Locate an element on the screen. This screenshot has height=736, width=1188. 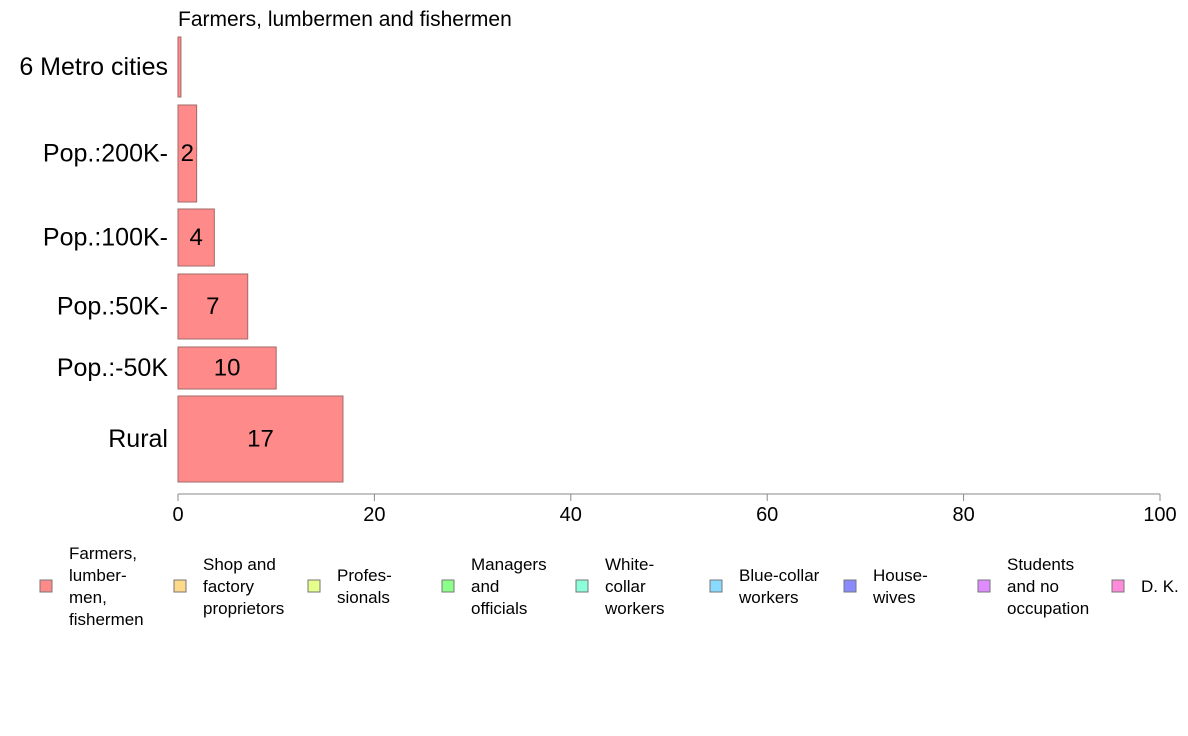
data-label: 17 is located at coordinates (260, 439).